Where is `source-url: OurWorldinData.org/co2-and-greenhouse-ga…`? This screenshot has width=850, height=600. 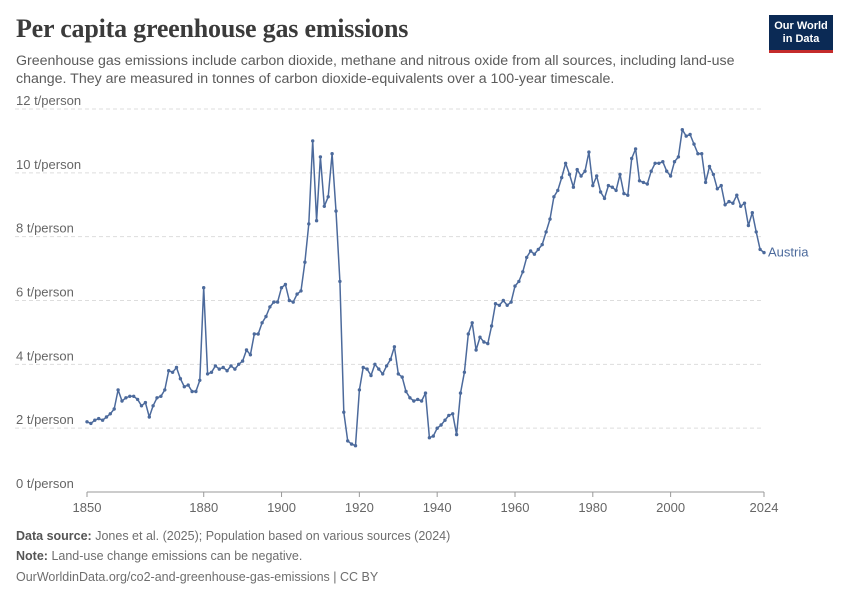
source-url: OurWorldinData.org/co2-and-greenhouse-ga… is located at coordinates (197, 577).